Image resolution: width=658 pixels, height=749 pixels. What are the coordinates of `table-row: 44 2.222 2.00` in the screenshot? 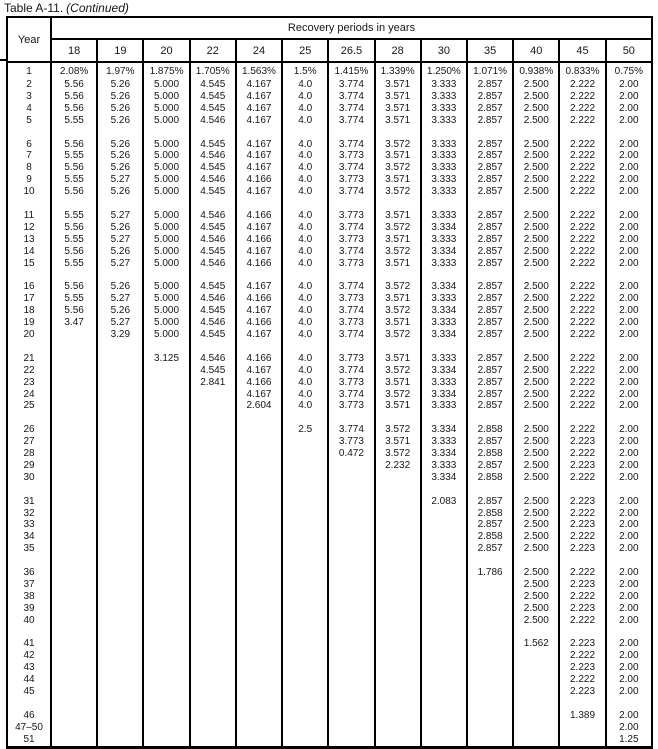 It's located at (329, 680).